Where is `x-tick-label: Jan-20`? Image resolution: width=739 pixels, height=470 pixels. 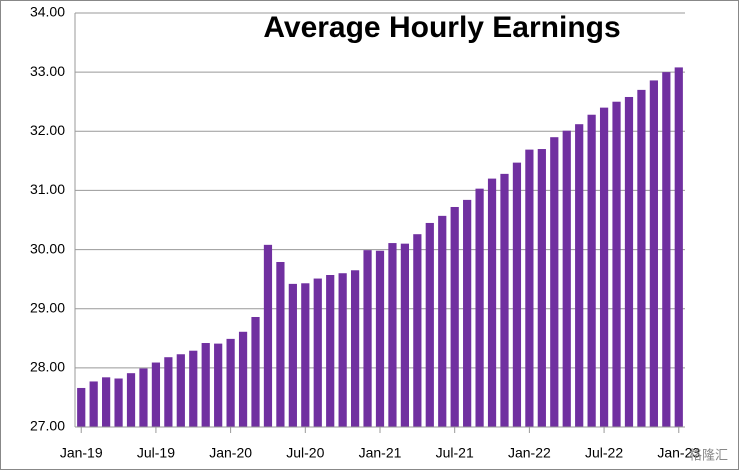
x-tick-label: Jan-20 is located at coordinates (230, 453).